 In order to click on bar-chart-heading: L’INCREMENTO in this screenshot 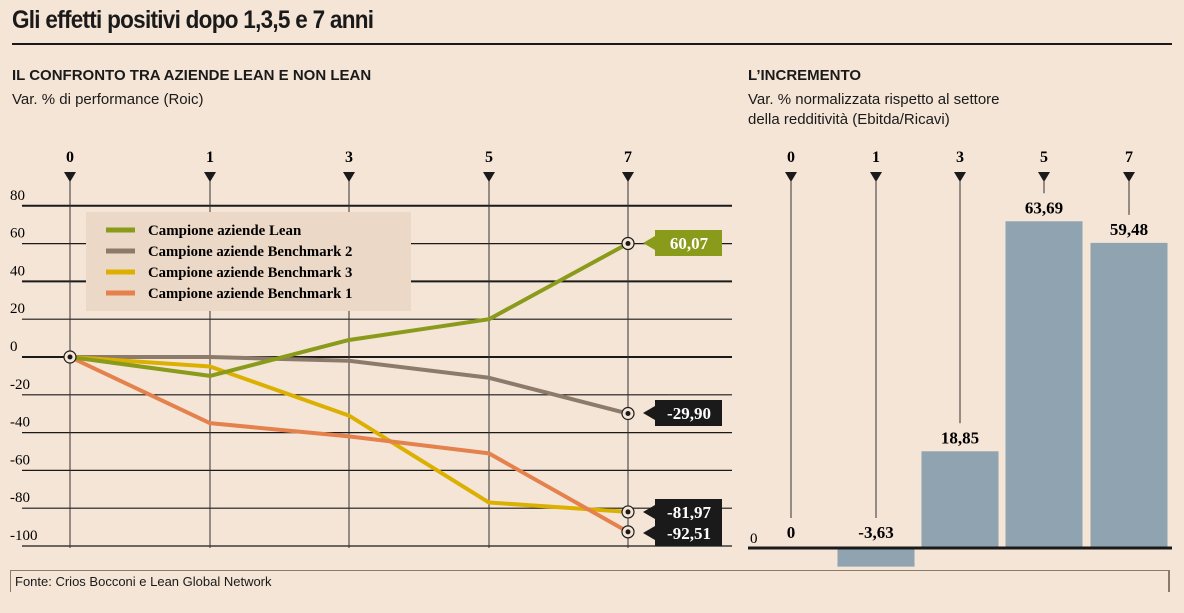, I will do `click(805, 75)`.